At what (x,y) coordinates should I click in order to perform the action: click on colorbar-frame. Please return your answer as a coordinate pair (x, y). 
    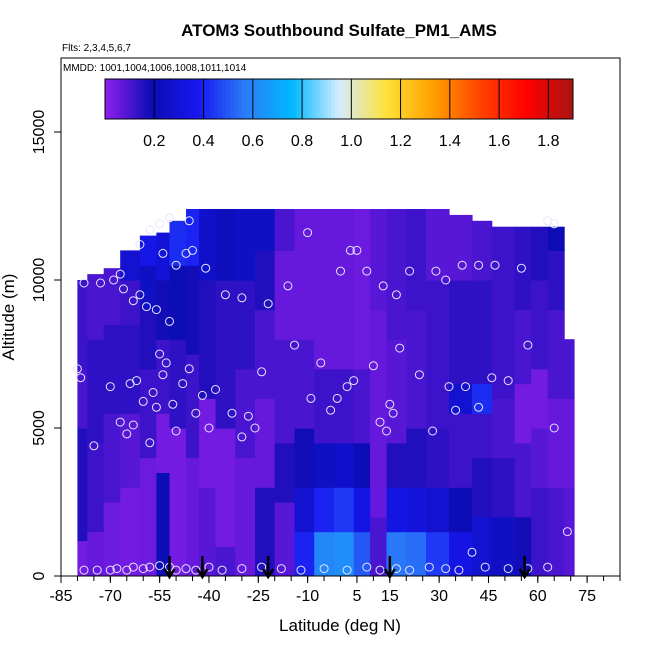
    Looking at the image, I should click on (339, 99).